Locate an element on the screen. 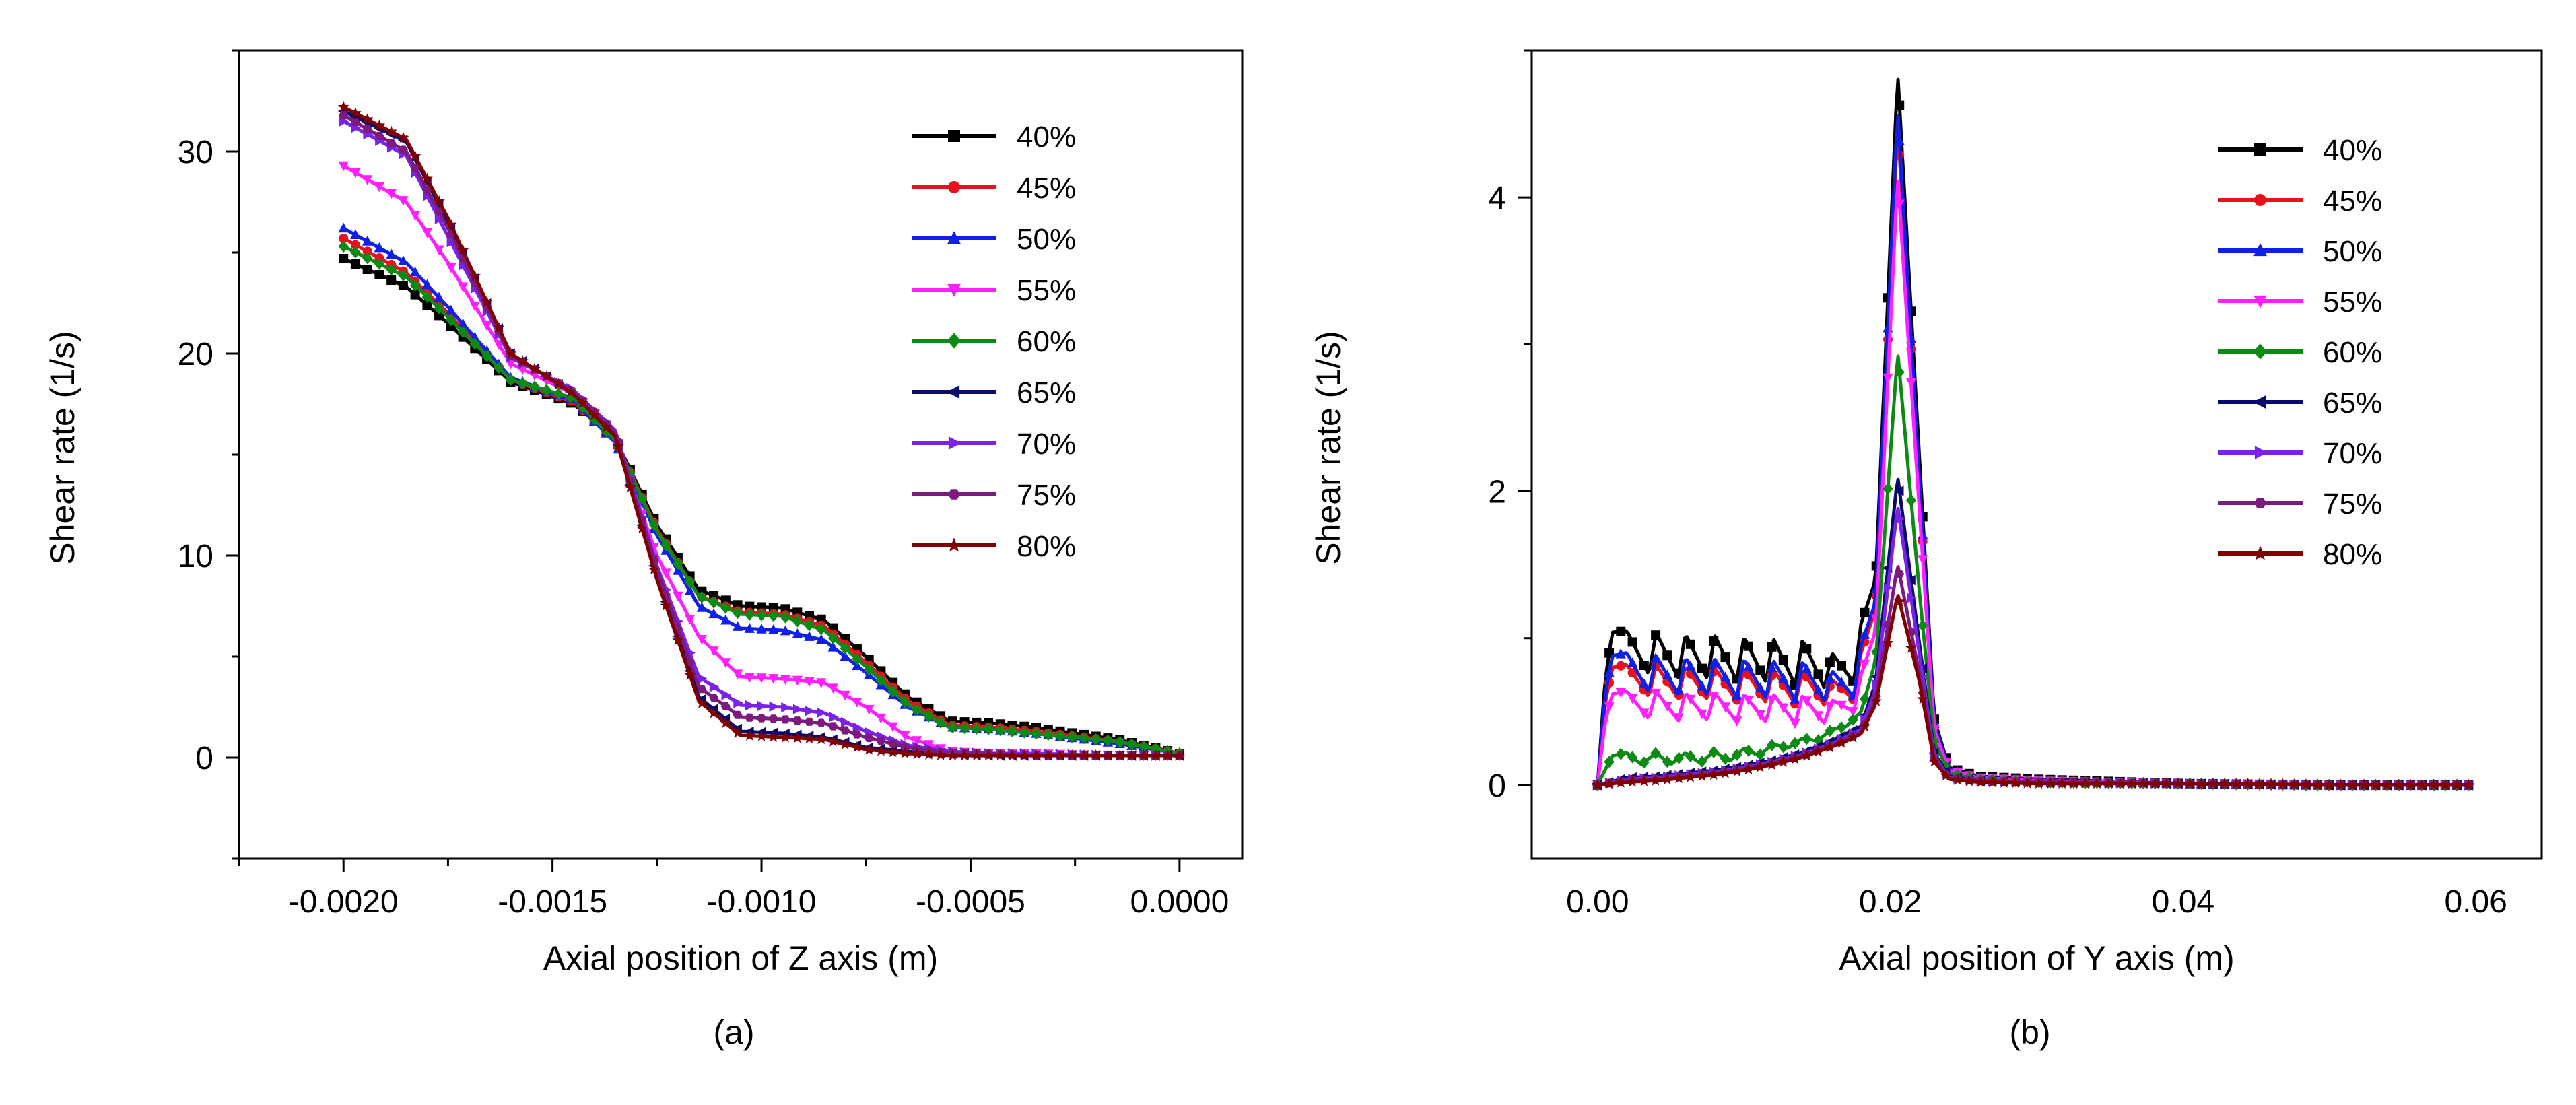 The image size is (2576, 1105). legend-label: 65% is located at coordinates (1046, 392).